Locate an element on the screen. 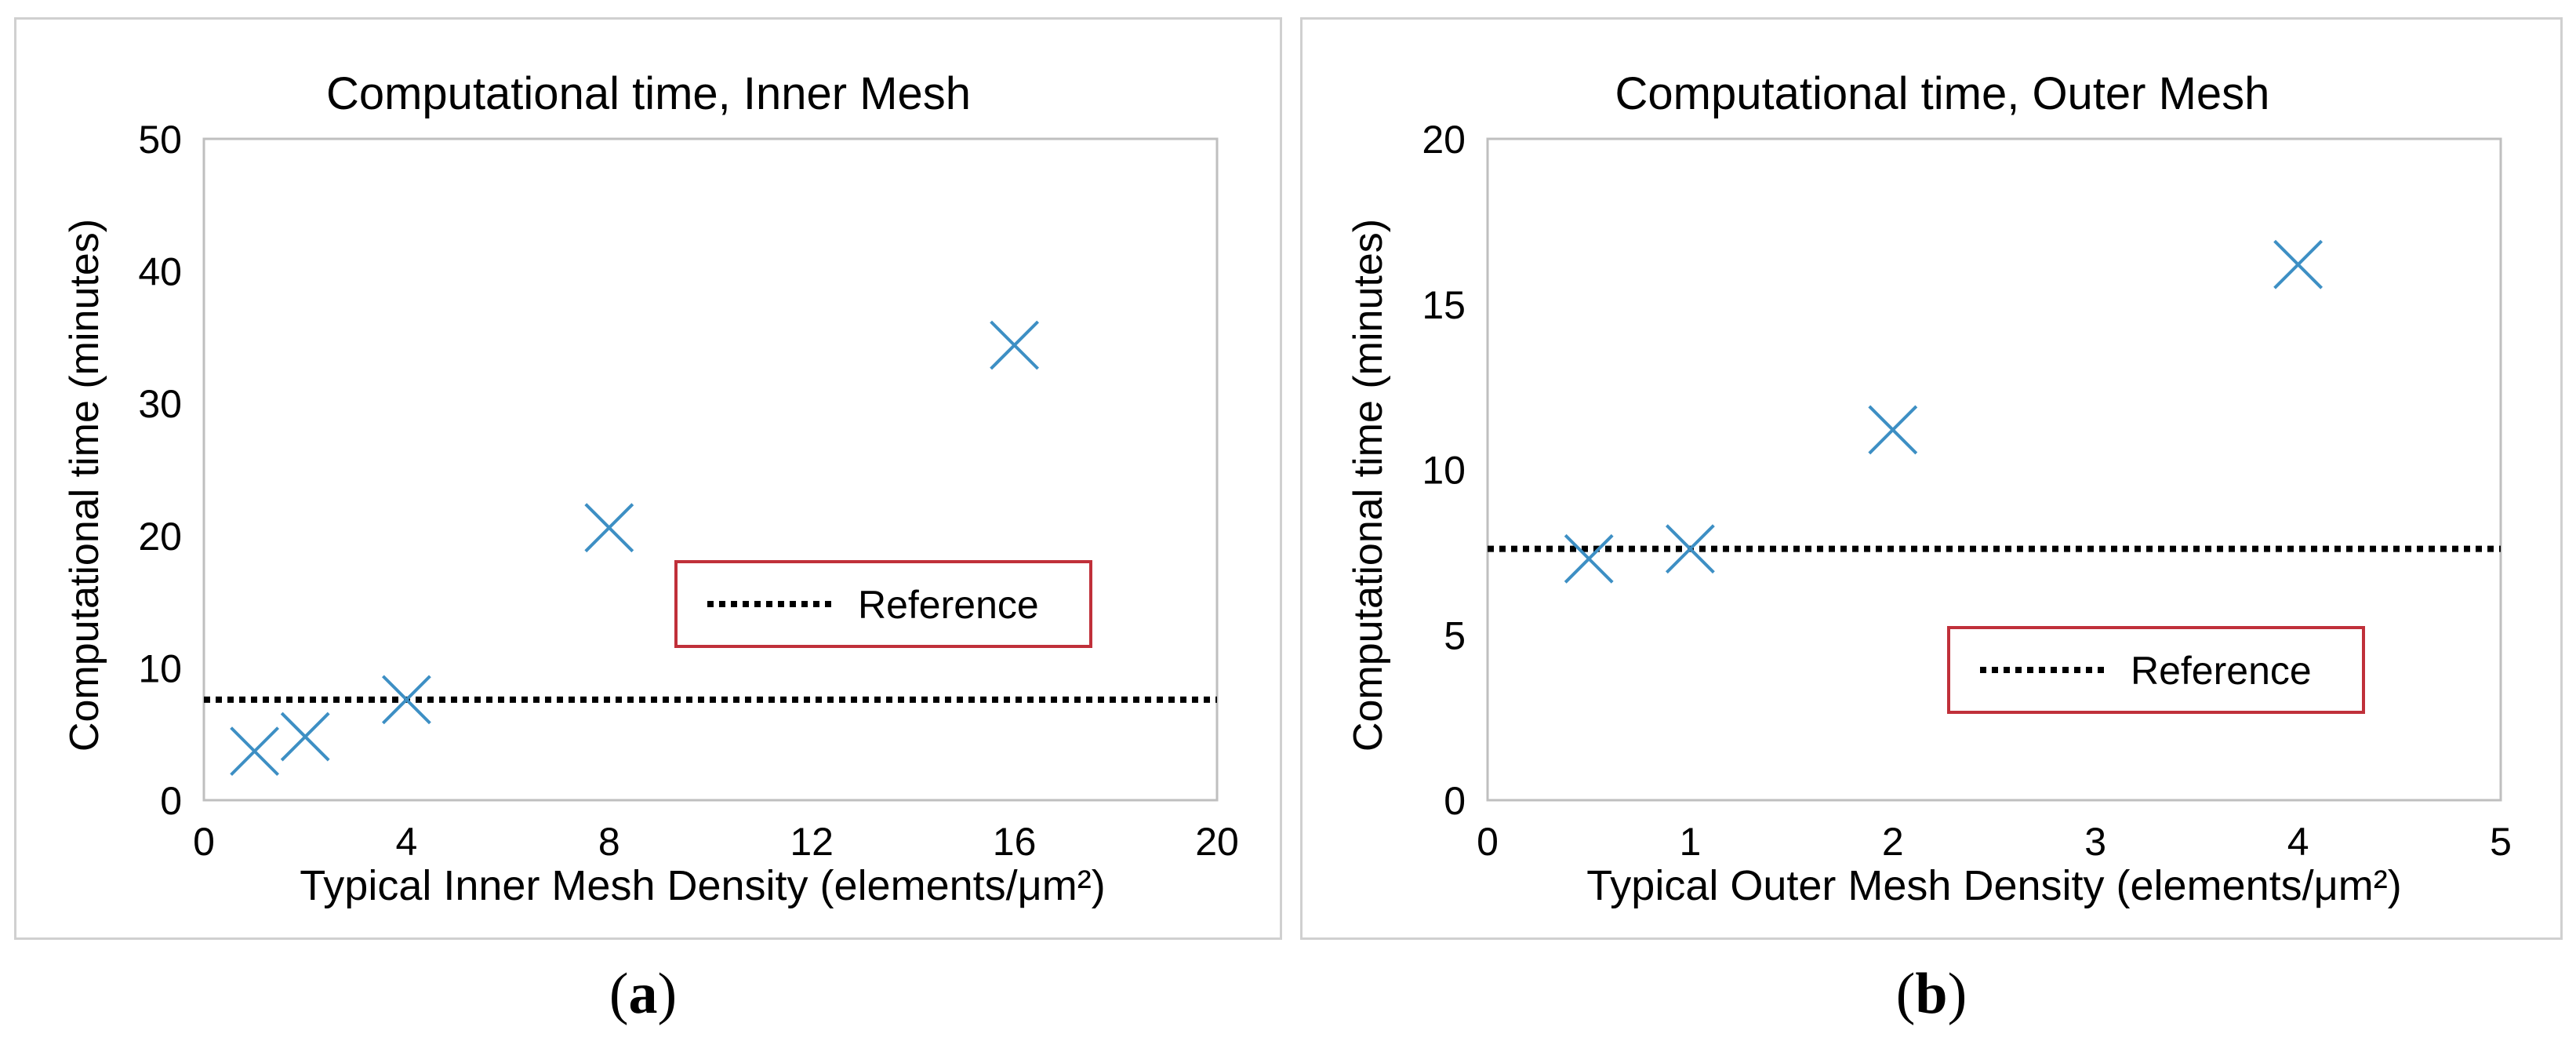  caption-b: (b) is located at coordinates (1931, 994).